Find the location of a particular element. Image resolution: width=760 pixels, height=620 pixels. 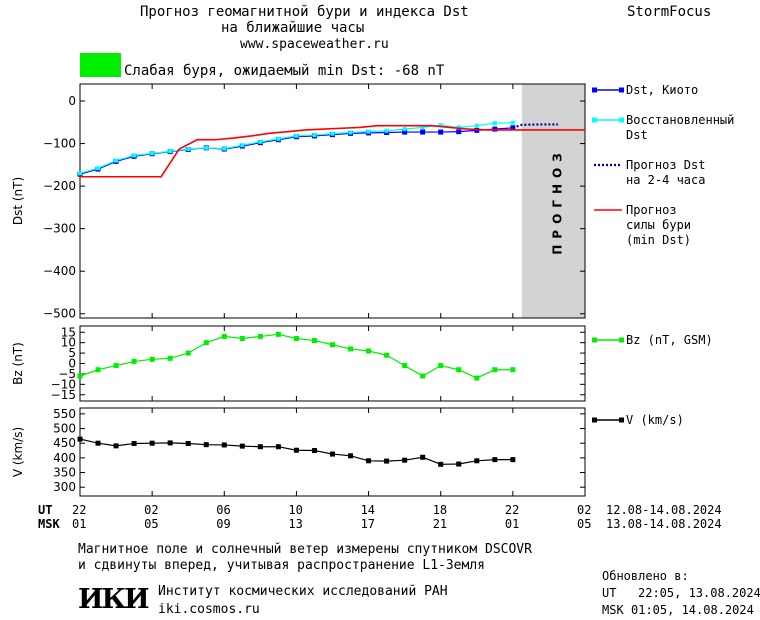

legend-dst-kyoto: Dst, Киото is located at coordinates (662, 90).